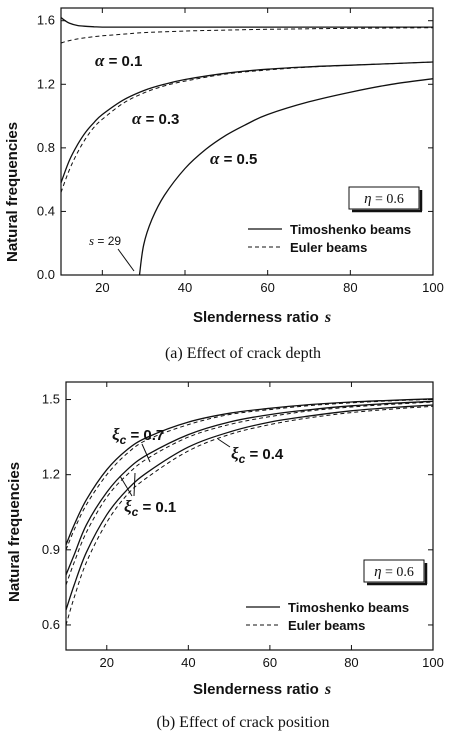 The height and width of the screenshot is (738, 453). I want to click on panel-b-annotation-xi-0-4-pointer, so click(224, 443).